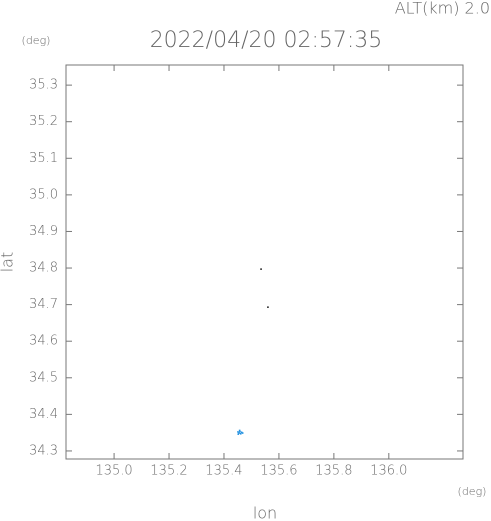  Describe the element at coordinates (43, 450) in the screenshot. I see `y-tick-label: 34.3` at that location.